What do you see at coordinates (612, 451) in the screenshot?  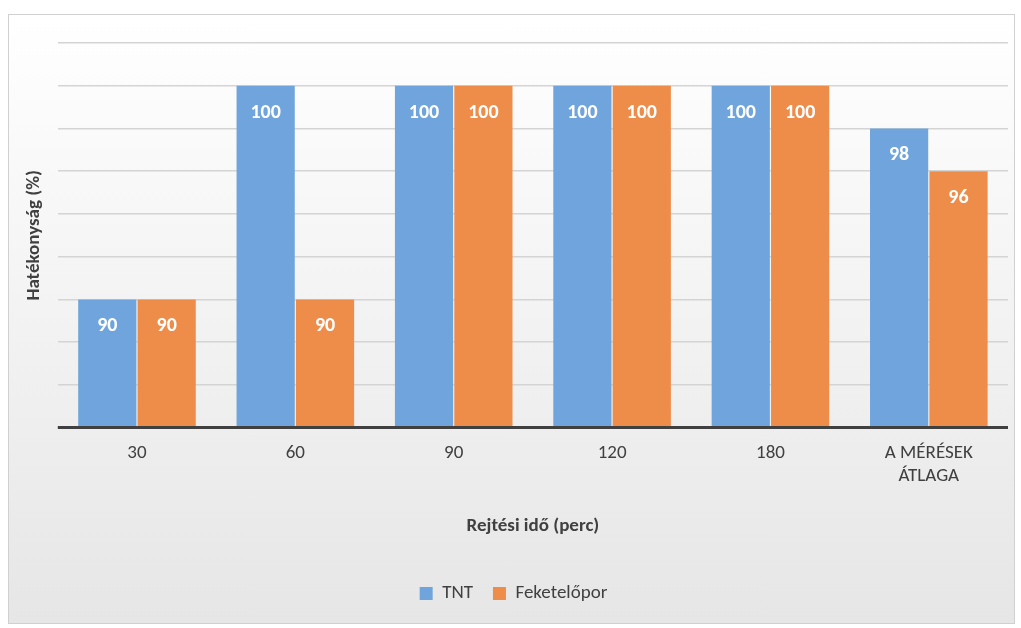 I see `x-tick-label: 120` at bounding box center [612, 451].